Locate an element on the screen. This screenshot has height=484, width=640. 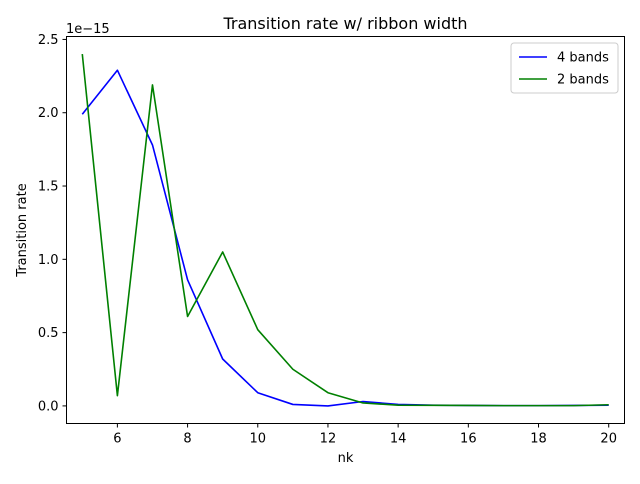
x-axis-title: nk is located at coordinates (346, 458).